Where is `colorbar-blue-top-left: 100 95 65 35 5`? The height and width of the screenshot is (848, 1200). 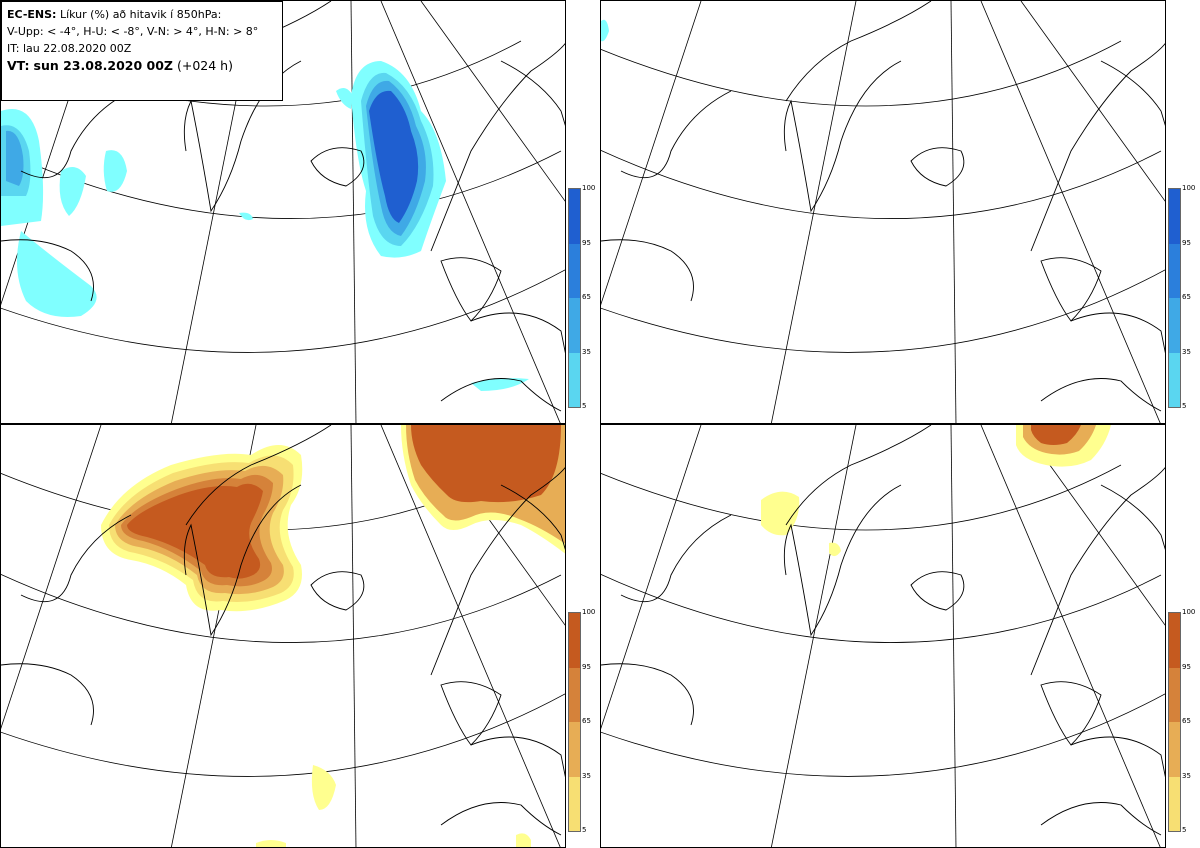
colorbar-blue-top-left: 100 95 65 35 5 is located at coordinates (585, 297).